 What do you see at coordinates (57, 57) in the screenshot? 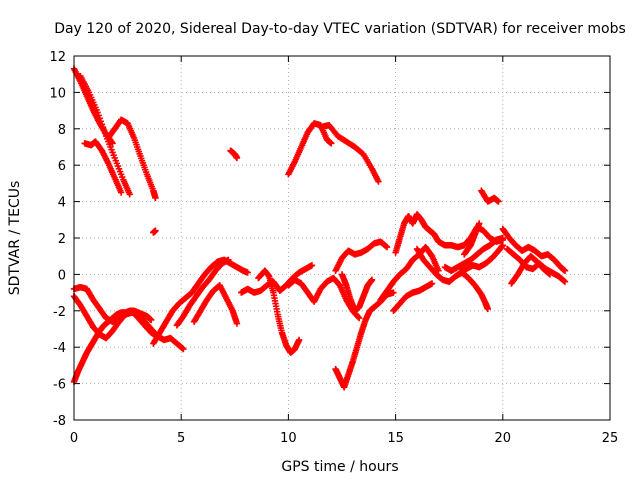
I see `y-tick-label: 12` at bounding box center [57, 57].